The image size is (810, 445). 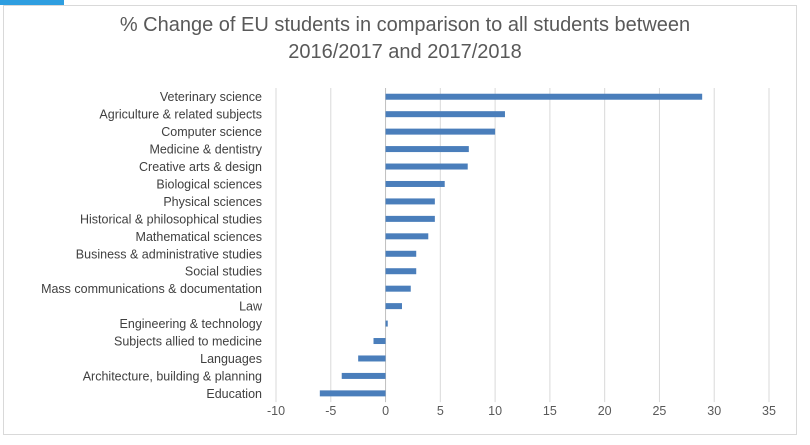 What do you see at coordinates (212, 202) in the screenshot?
I see `category-label: Physical sciences` at bounding box center [212, 202].